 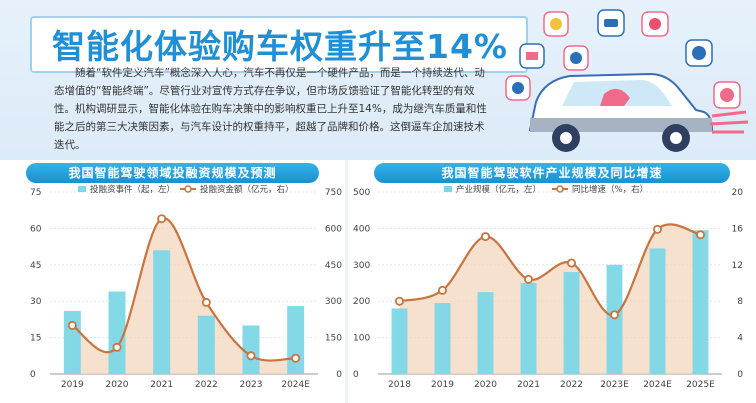 What do you see at coordinates (35, 193) in the screenshot?
I see `y-tick-label-left: 75` at bounding box center [35, 193].